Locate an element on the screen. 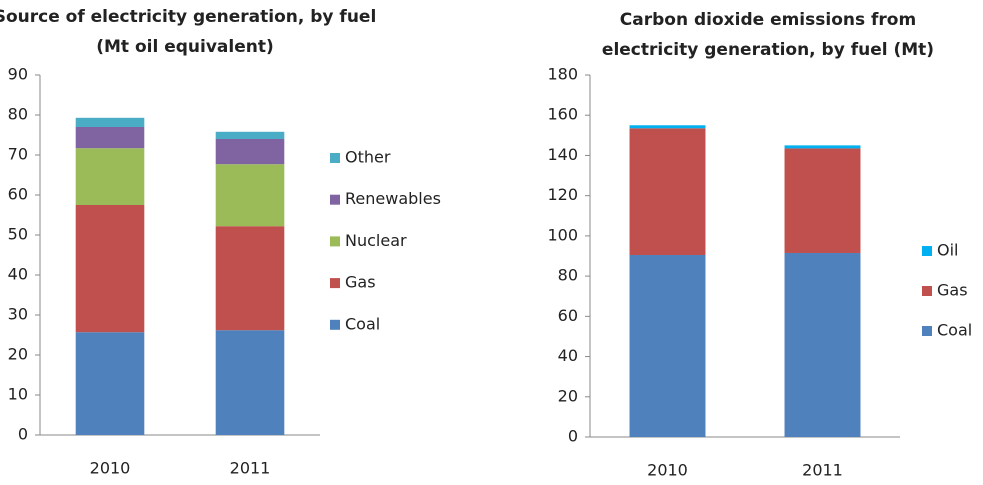 Image resolution: width=983 pixels, height=485 pixels. y-tick-label: 90 is located at coordinates (18, 74).